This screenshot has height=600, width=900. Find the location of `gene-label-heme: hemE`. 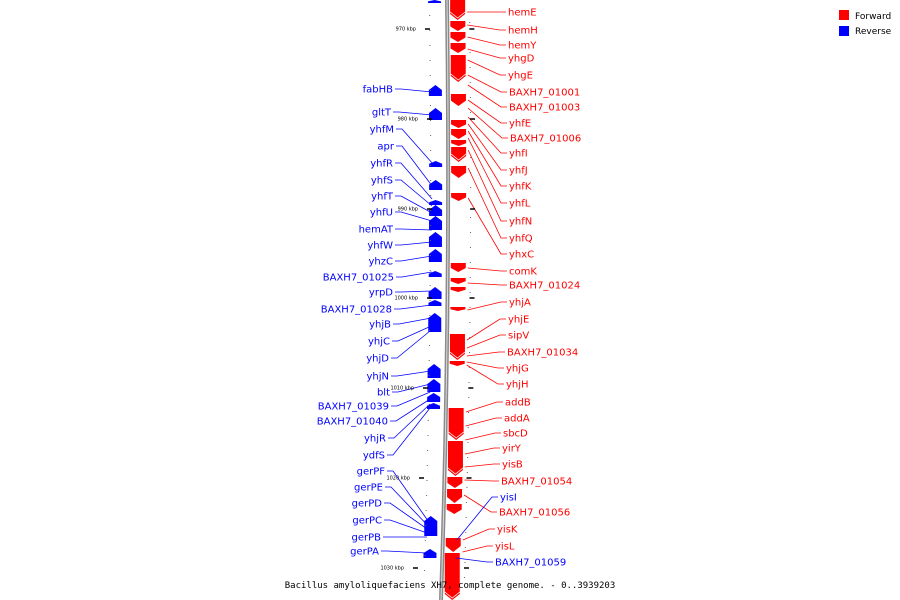

gene-label-heme: hemE is located at coordinates (522, 13).